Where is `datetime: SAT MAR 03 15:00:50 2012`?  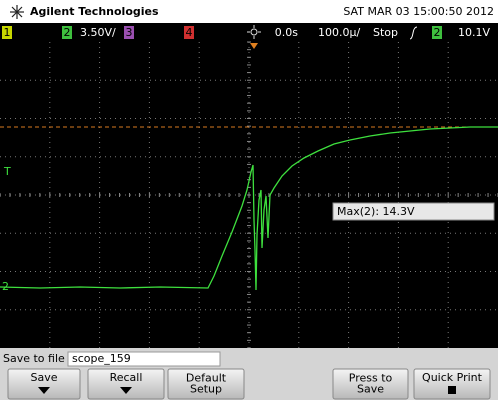
datetime: SAT MAR 03 15:00:50 2012 is located at coordinates (418, 11).